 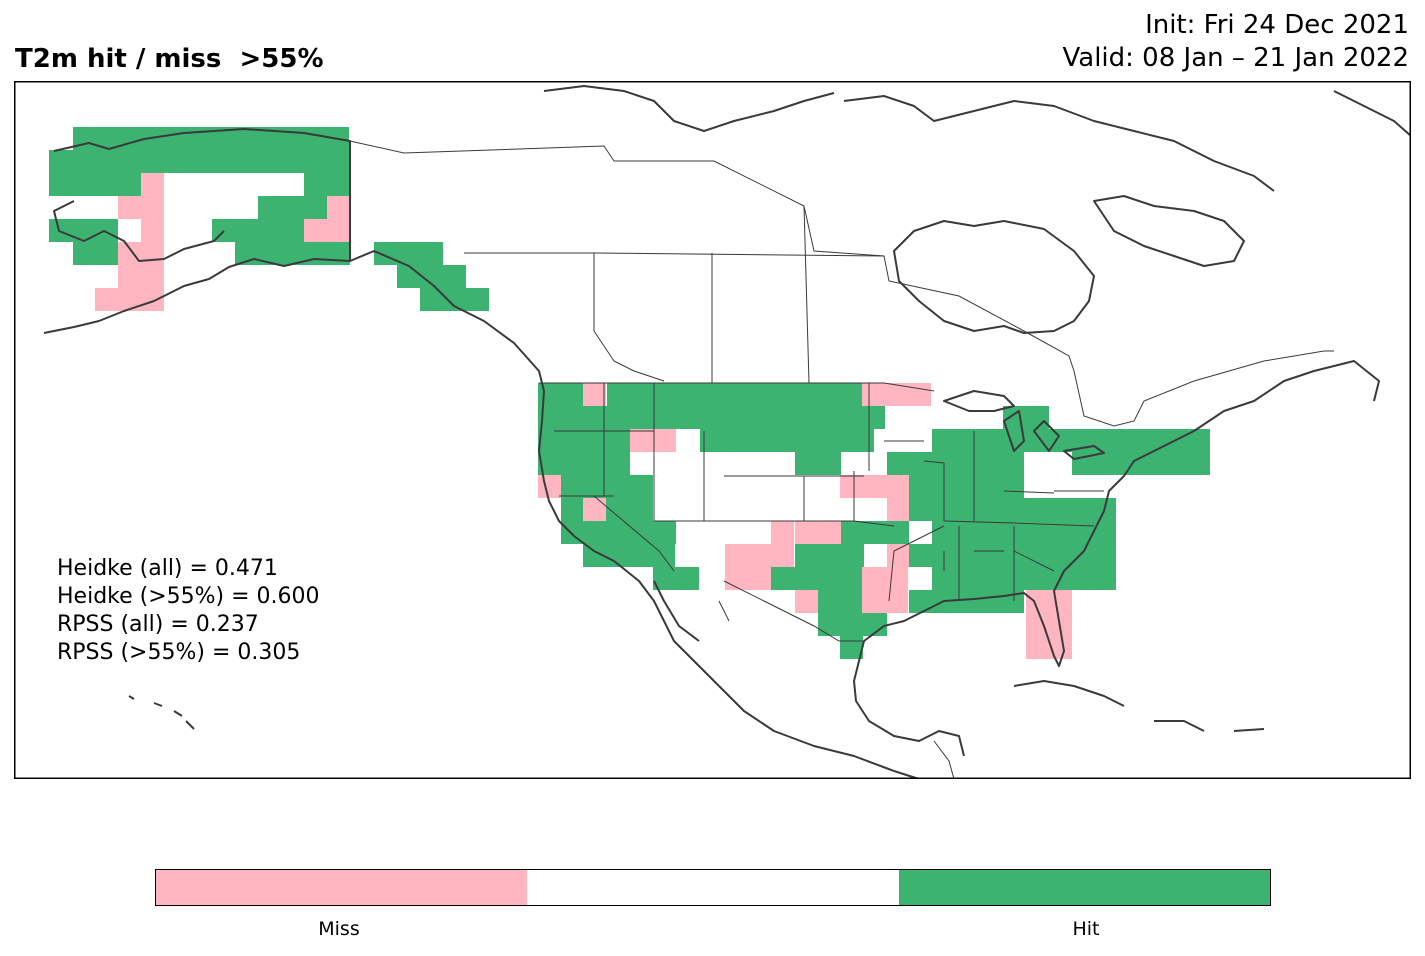 What do you see at coordinates (197, 231) in the screenshot?
I see `alaska-coast` at bounding box center [197, 231].